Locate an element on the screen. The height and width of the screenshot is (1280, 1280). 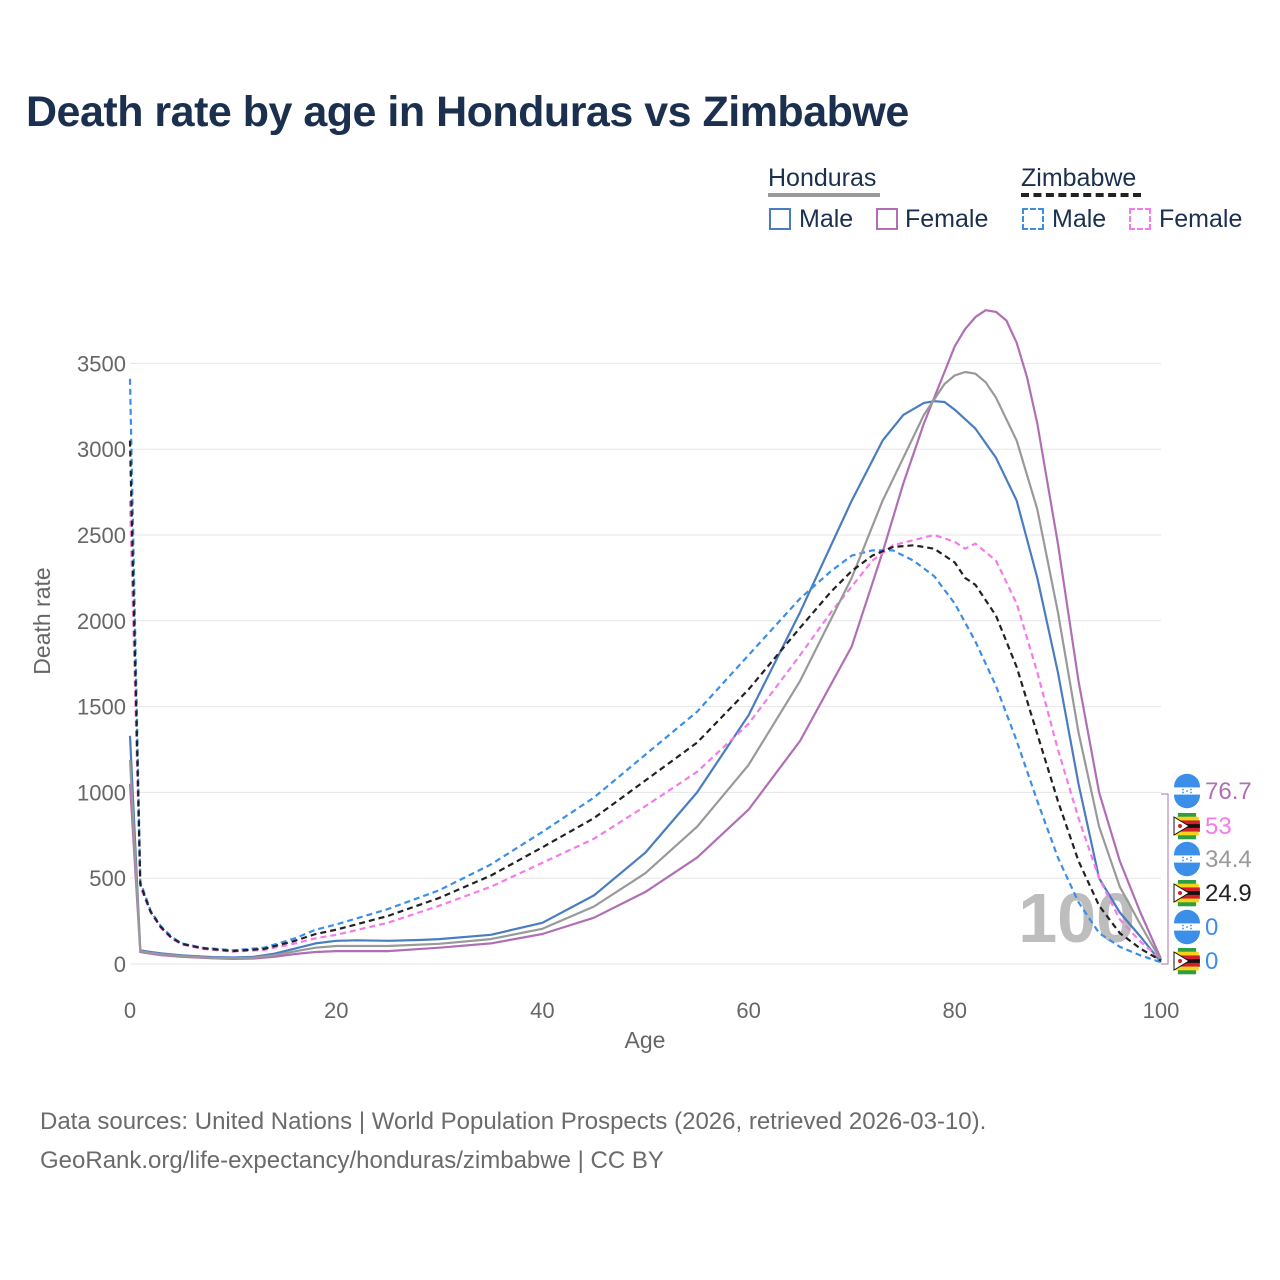
legend-line-honduras is located at coordinates (824, 195).